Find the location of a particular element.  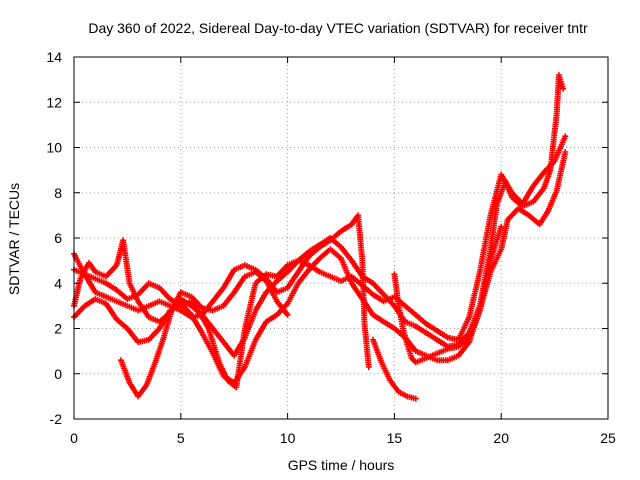

x-tick-label: 0 is located at coordinates (74, 438).